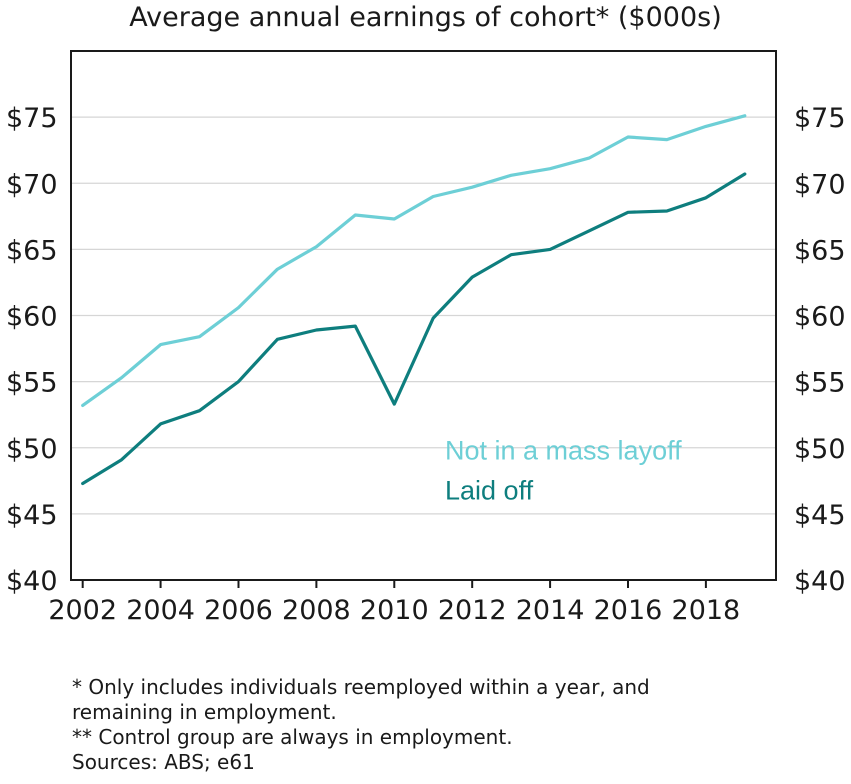 This screenshot has width=851, height=784. Describe the element at coordinates (160, 610) in the screenshot. I see `x-tick-label: 2004` at that location.